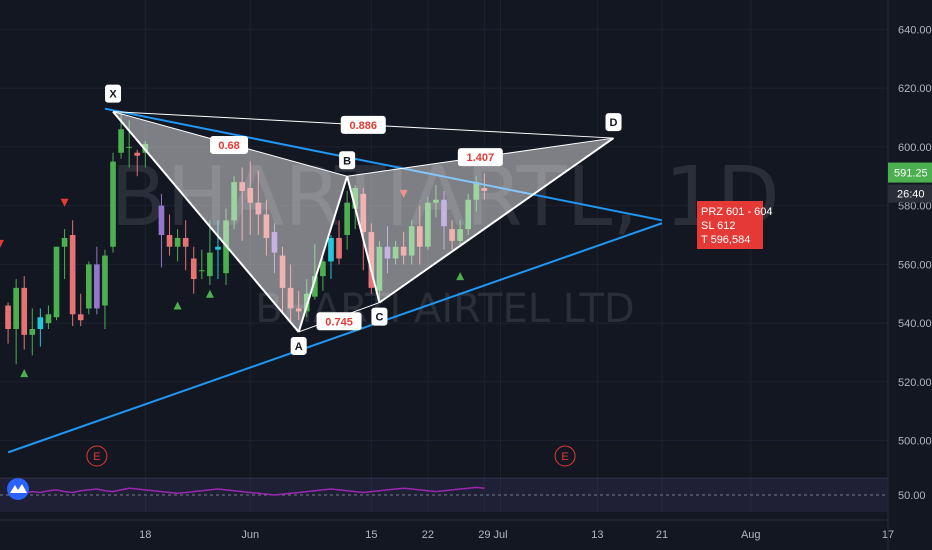  I want to click on ratio-label: 1.407, so click(481, 158).